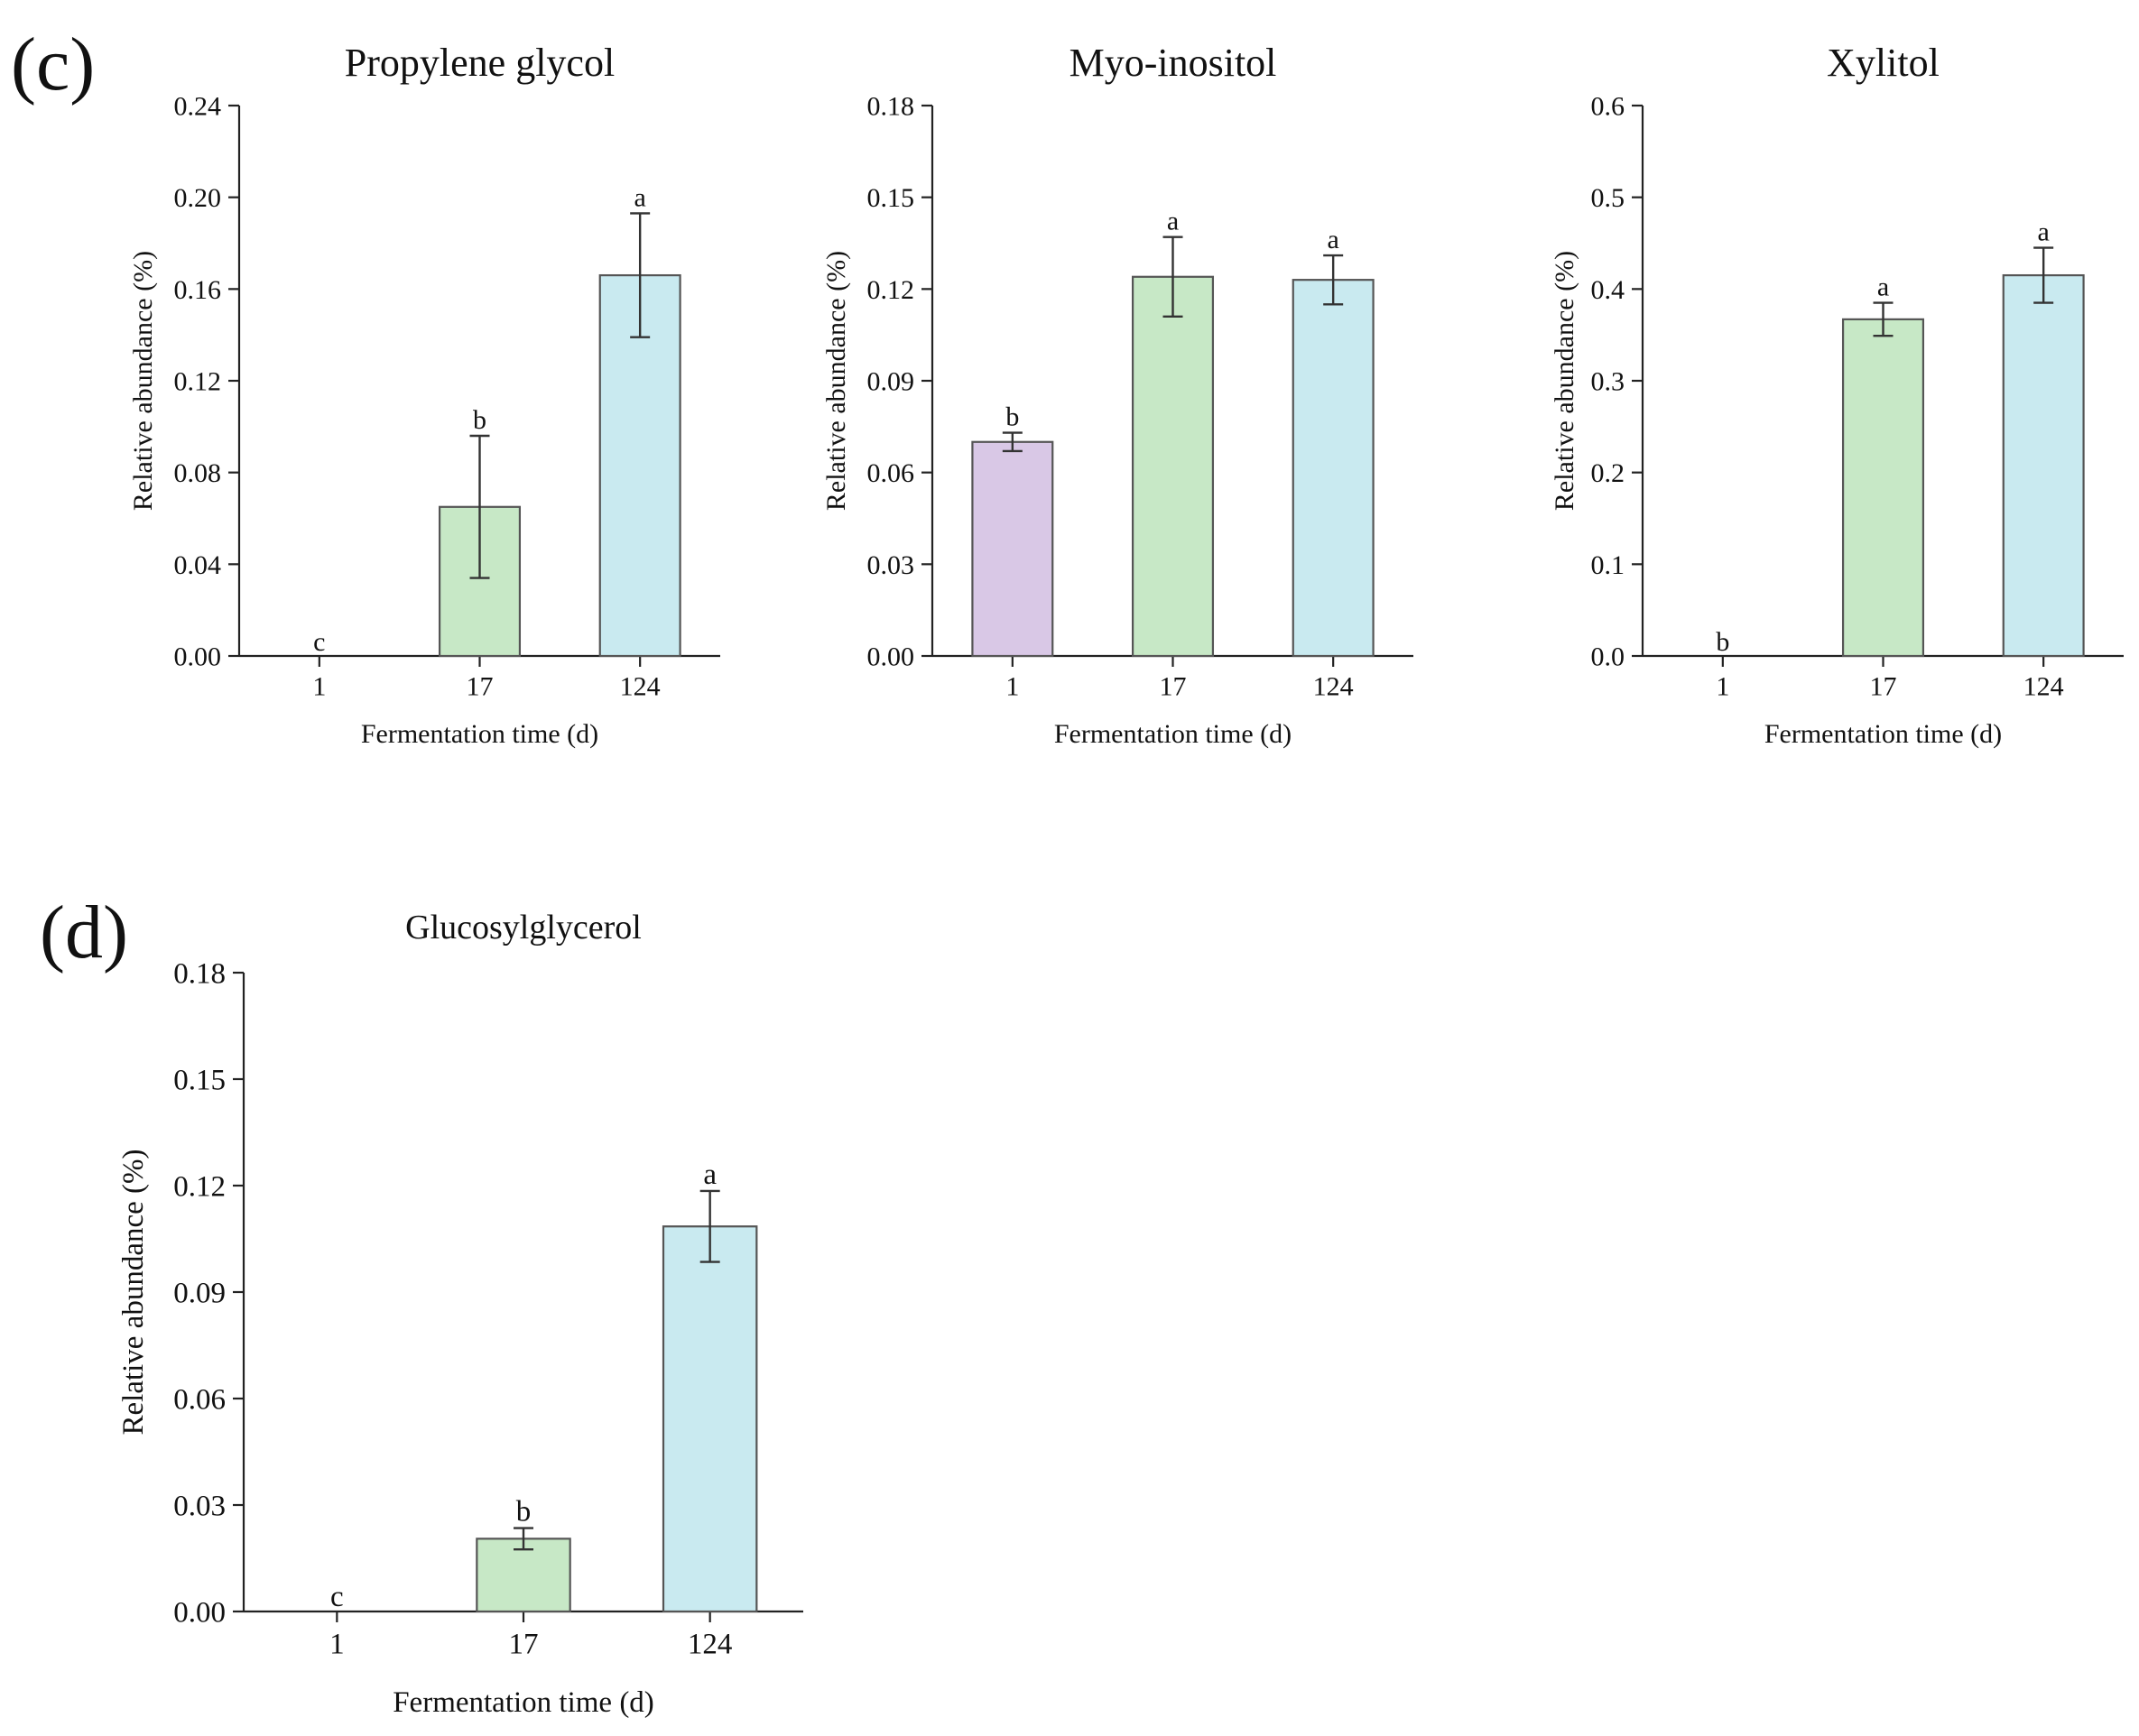 This screenshot has height=1736, width=2139. Describe the element at coordinates (891, 382) in the screenshot. I see `chart2-y-tick-label: 0.09` at that location.